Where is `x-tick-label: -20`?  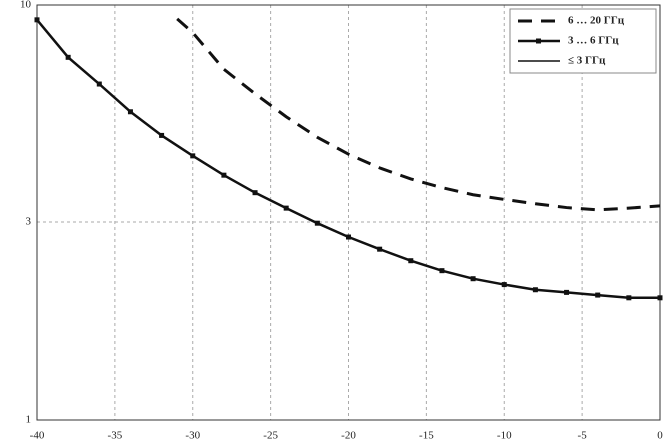 x-tick-label: -20 is located at coordinates (348, 436).